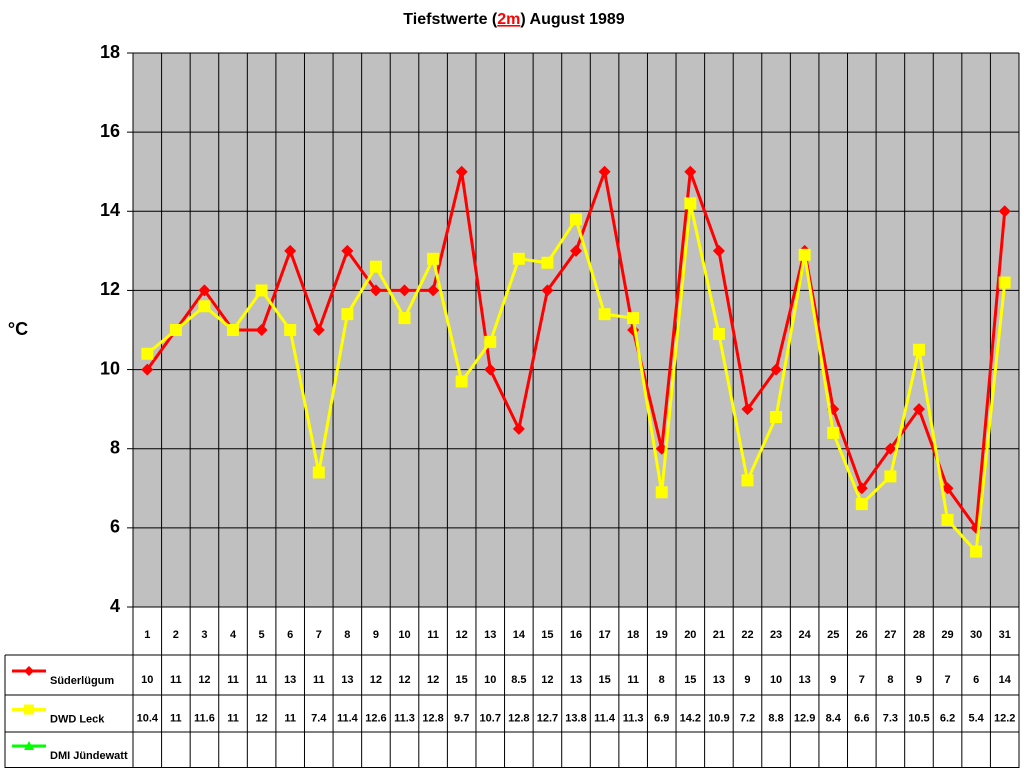 The width and height of the screenshot is (1024, 768). Describe the element at coordinates (976, 635) in the screenshot. I see `x-tick-label: 30` at that location.